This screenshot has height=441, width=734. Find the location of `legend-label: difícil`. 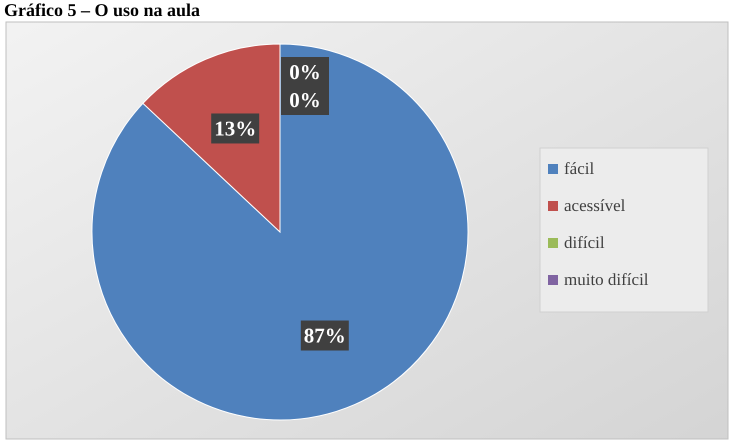

legend-label: difícil is located at coordinates (584, 242).